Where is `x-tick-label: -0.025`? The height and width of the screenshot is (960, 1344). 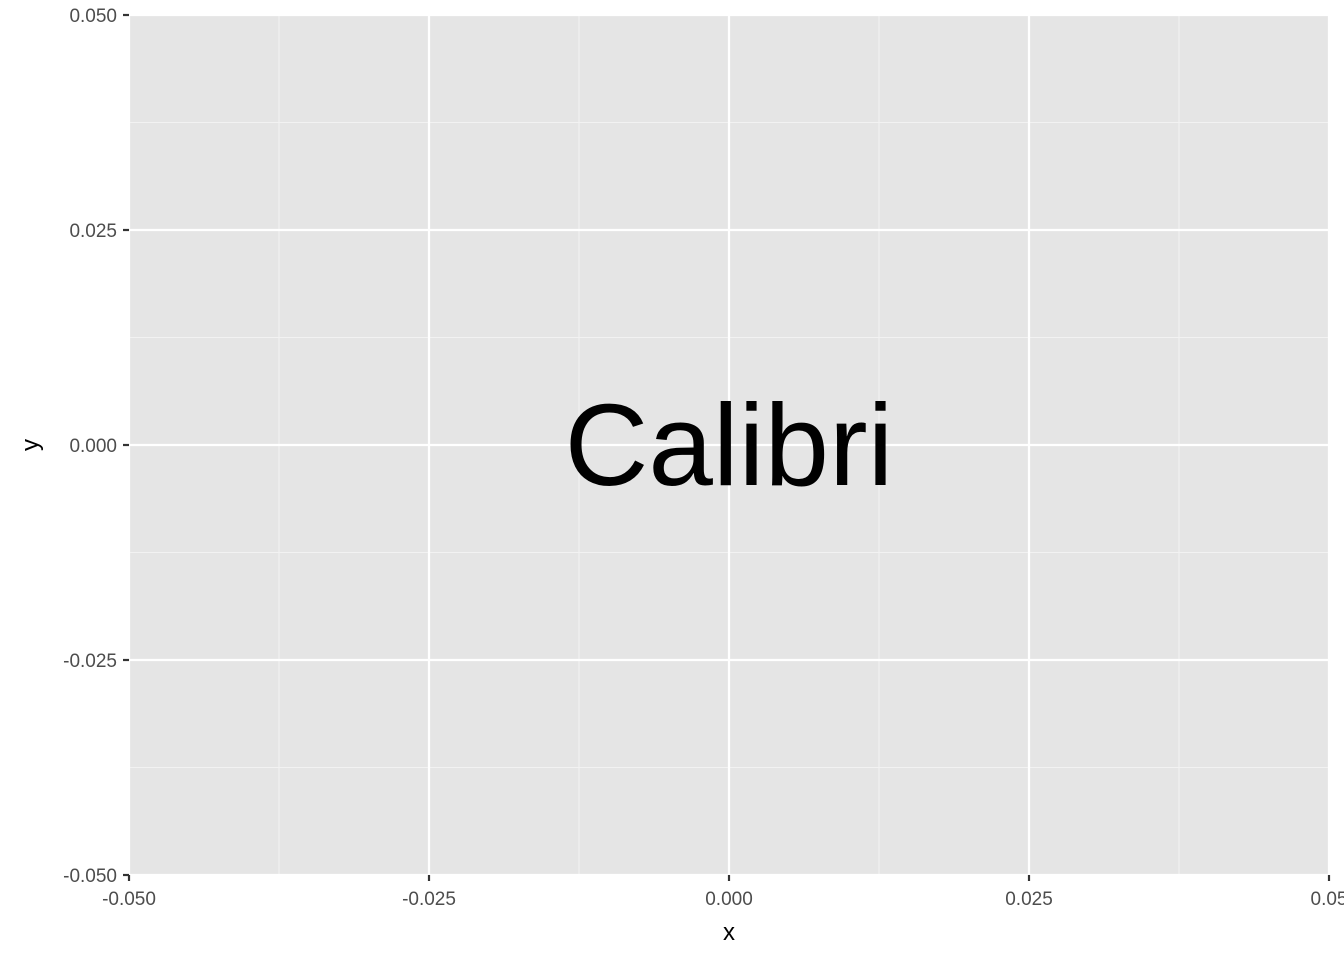
x-tick-label: -0.025 is located at coordinates (429, 899).